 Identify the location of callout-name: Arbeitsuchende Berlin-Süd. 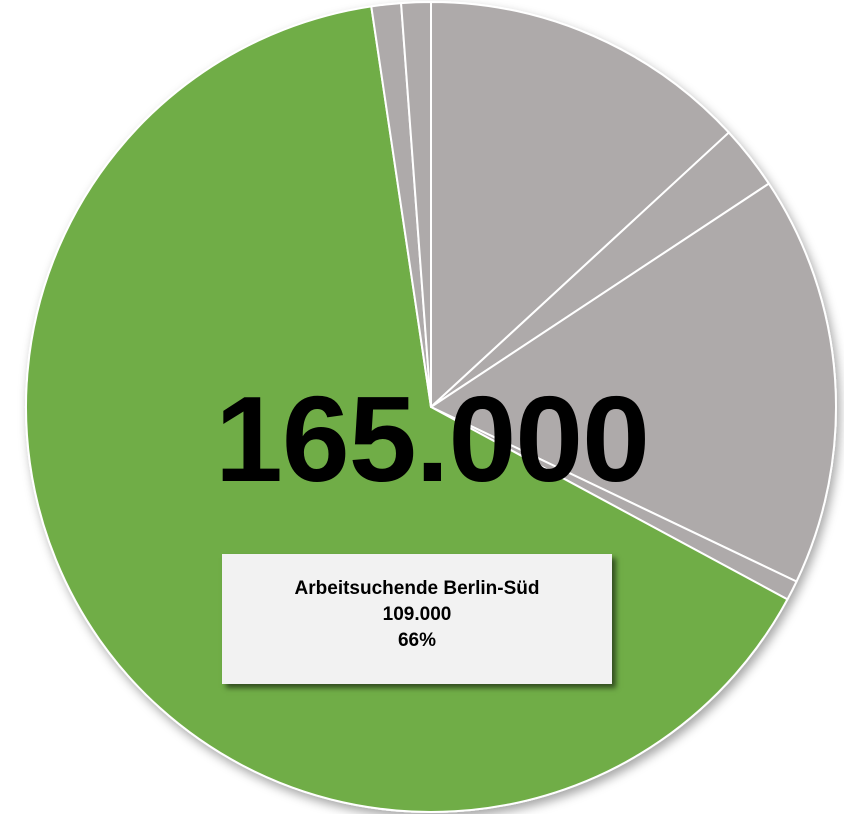
(417, 588).